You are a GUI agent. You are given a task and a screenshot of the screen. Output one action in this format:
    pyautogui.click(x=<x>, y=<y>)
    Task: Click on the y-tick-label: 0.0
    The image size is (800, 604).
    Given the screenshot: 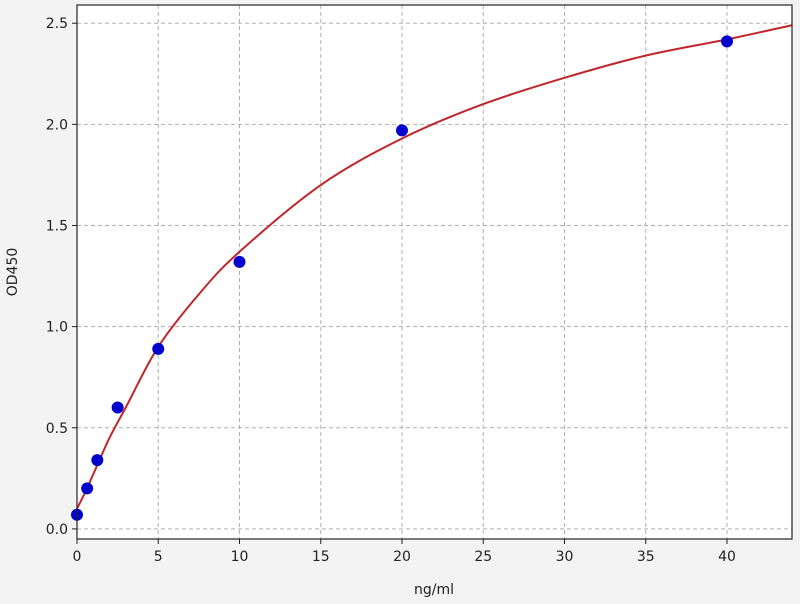 What is the action you would take?
    pyautogui.click(x=57, y=530)
    